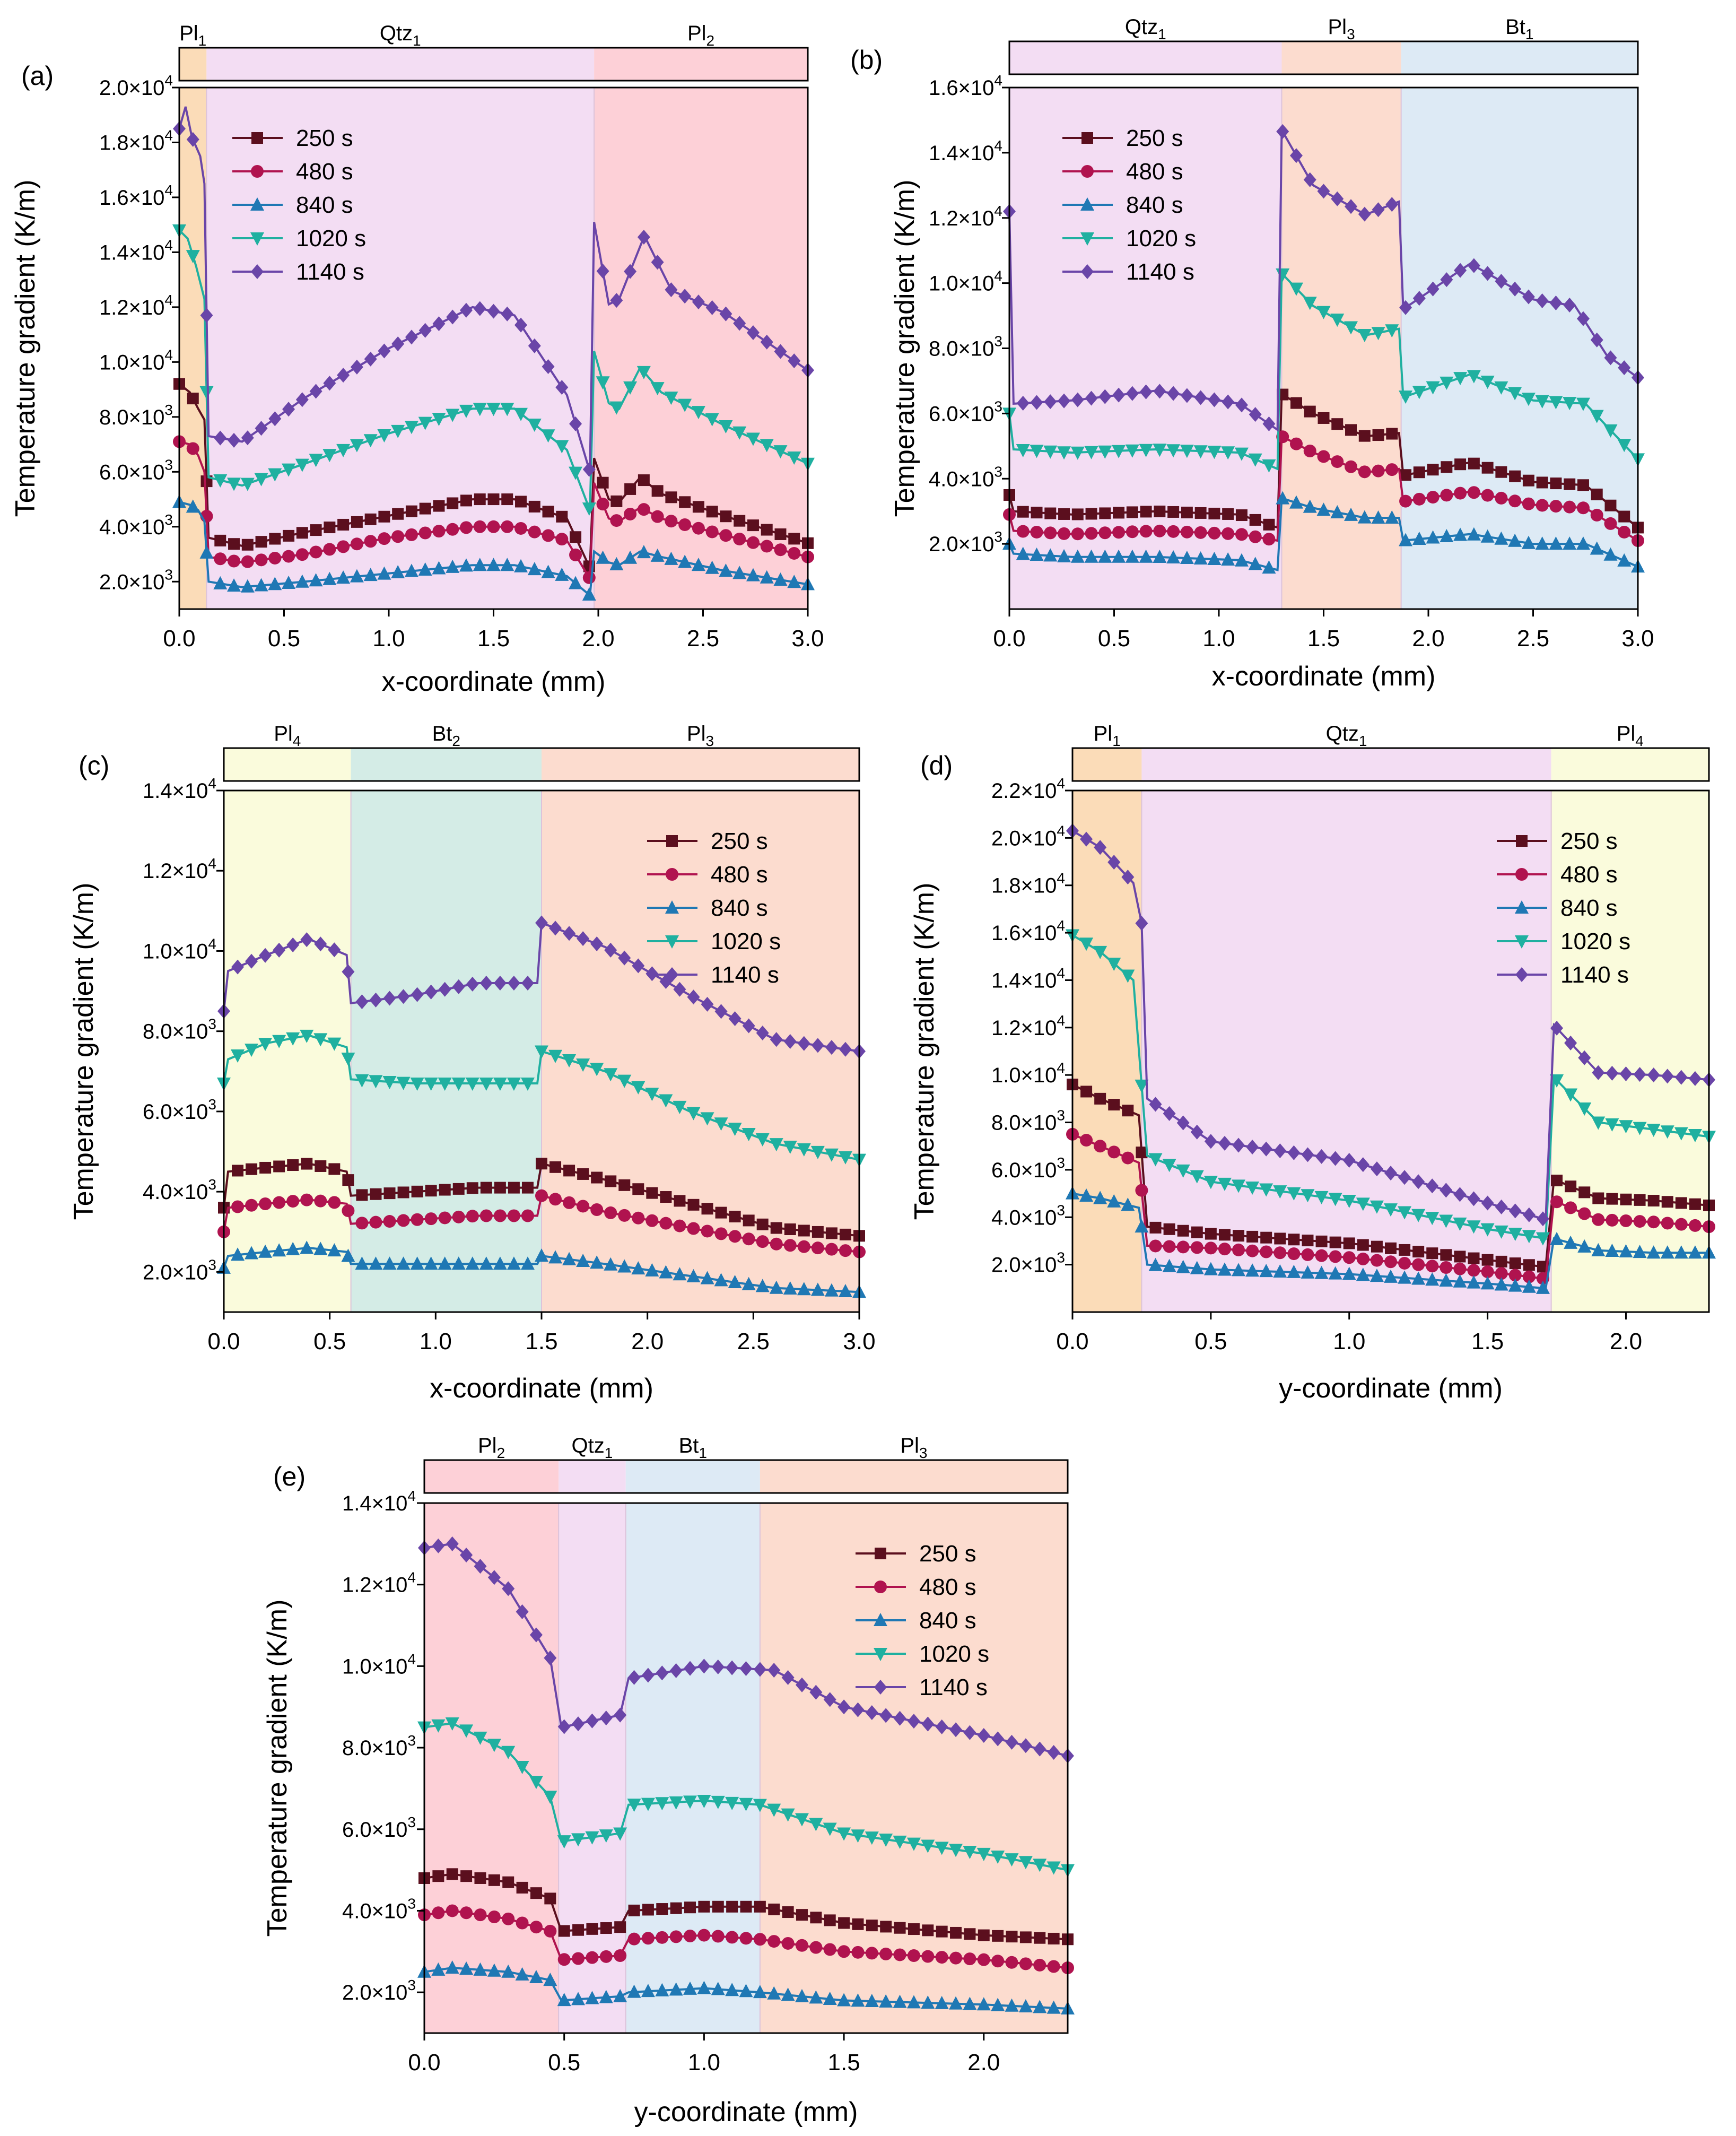  I want to click on region-bg-Qtz1, so click(1145, 349).